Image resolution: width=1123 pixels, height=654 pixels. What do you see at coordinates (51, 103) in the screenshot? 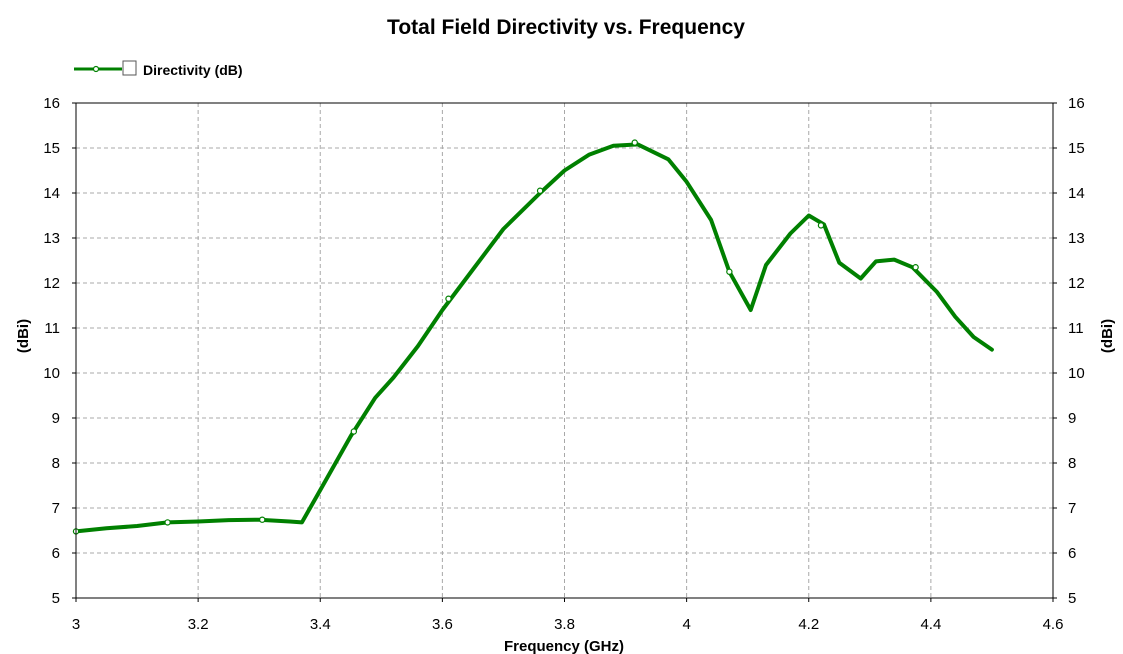
I see `y-tick-label-left: 16` at bounding box center [51, 103].